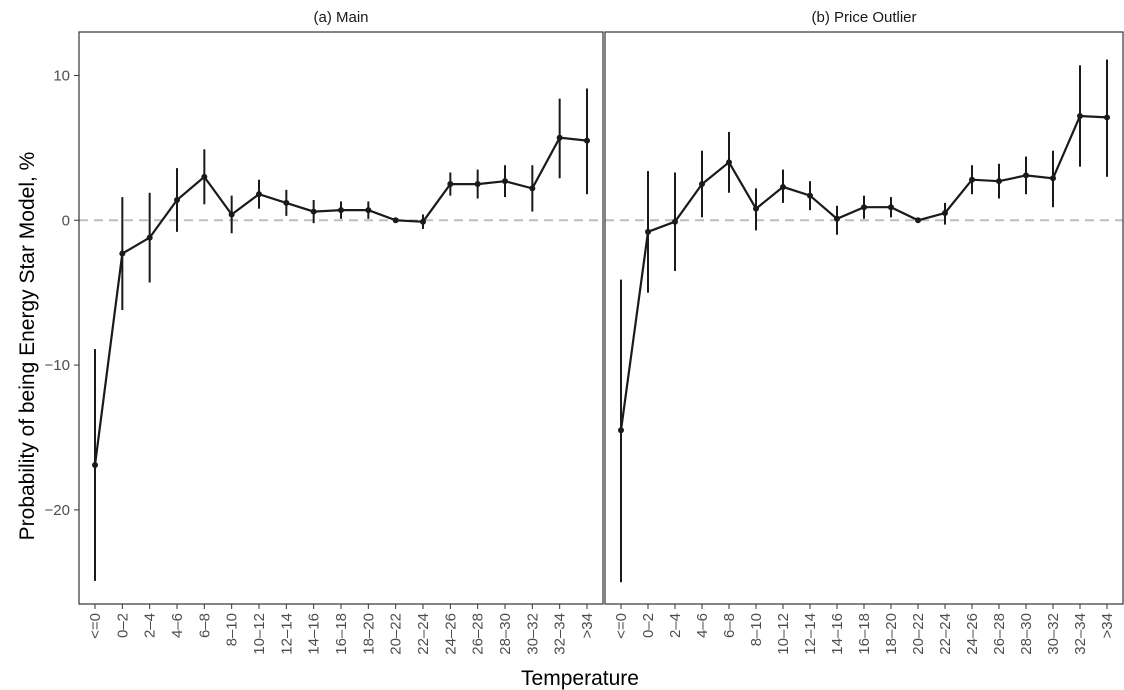 Image resolution: width=1124 pixels, height=690 pixels. Describe the element at coordinates (580, 678) in the screenshot. I see `x-axis-title: Temperature` at that location.